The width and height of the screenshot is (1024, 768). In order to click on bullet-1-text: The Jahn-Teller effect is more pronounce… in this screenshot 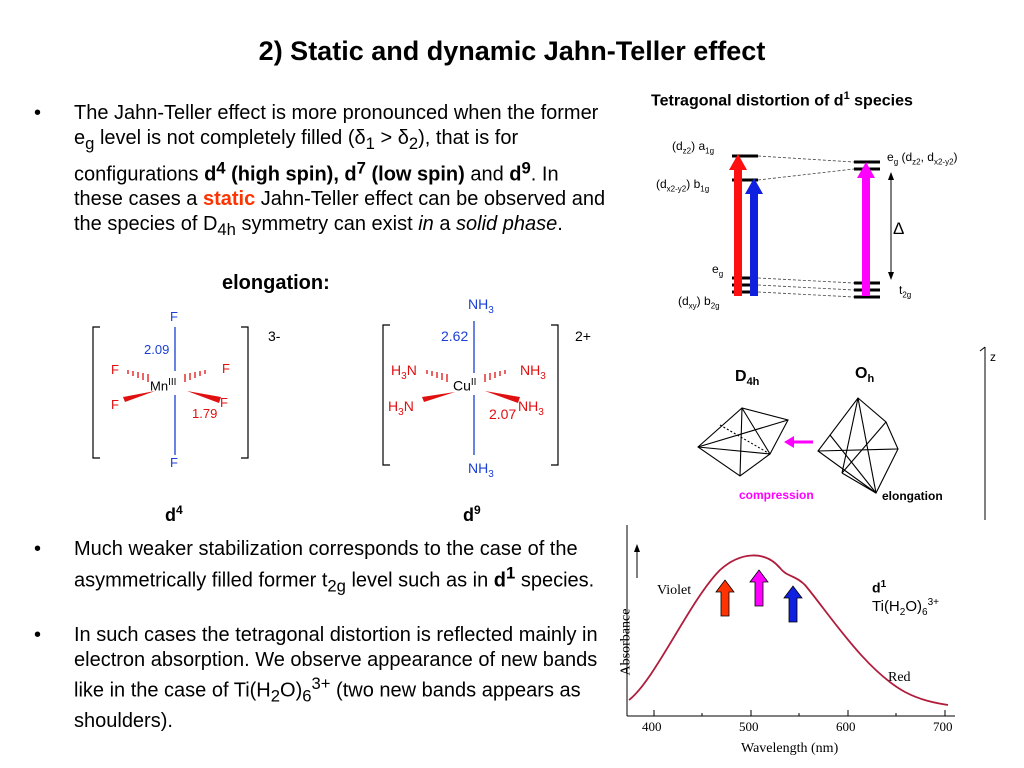, I will do `click(340, 170)`.